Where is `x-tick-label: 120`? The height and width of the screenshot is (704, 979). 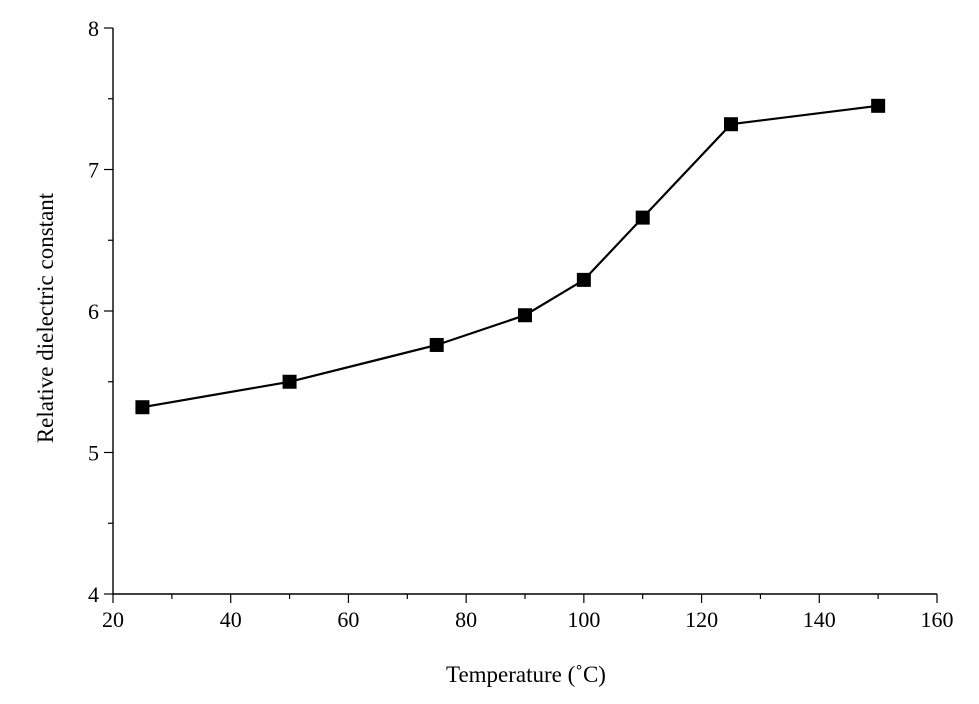
x-tick-label: 120 is located at coordinates (701, 619).